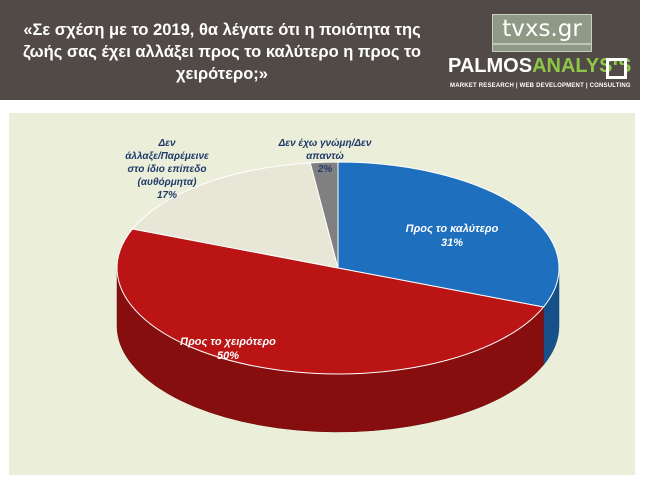  Describe the element at coordinates (167, 195) in the screenshot. I see `pie-value-label-2: 17%` at that location.